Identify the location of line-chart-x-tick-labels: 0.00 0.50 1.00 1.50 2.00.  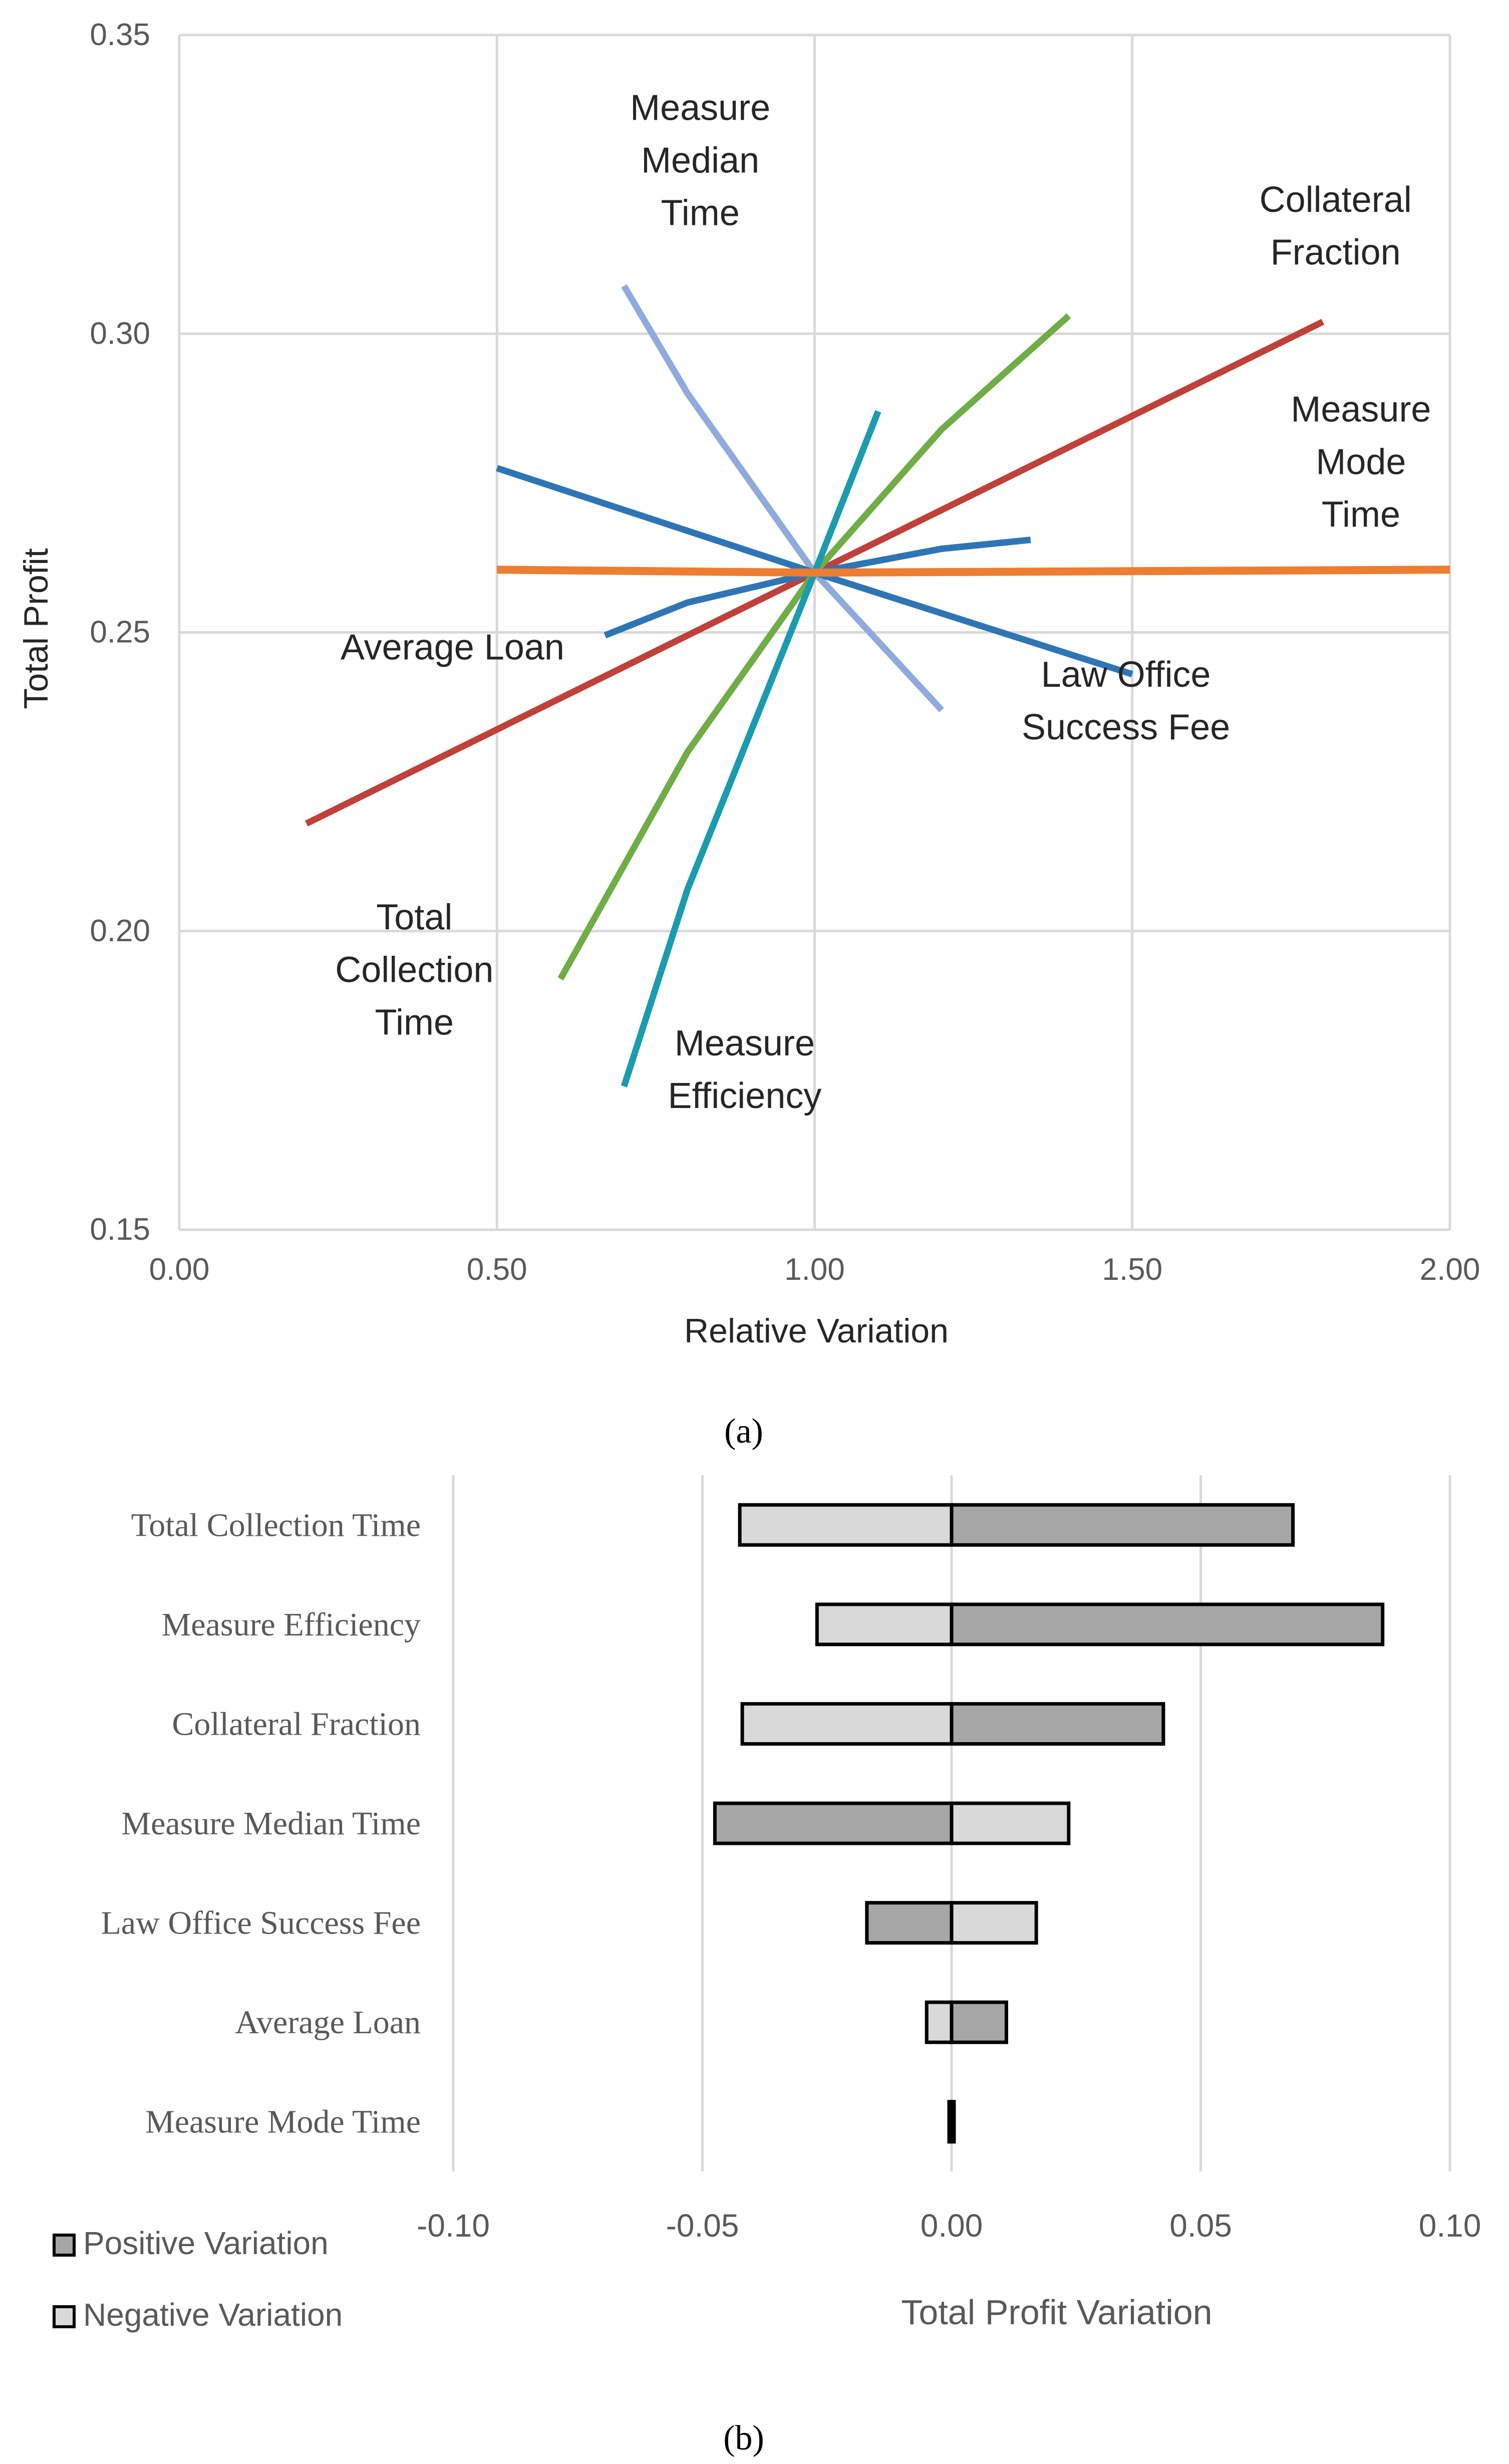
(814, 1270).